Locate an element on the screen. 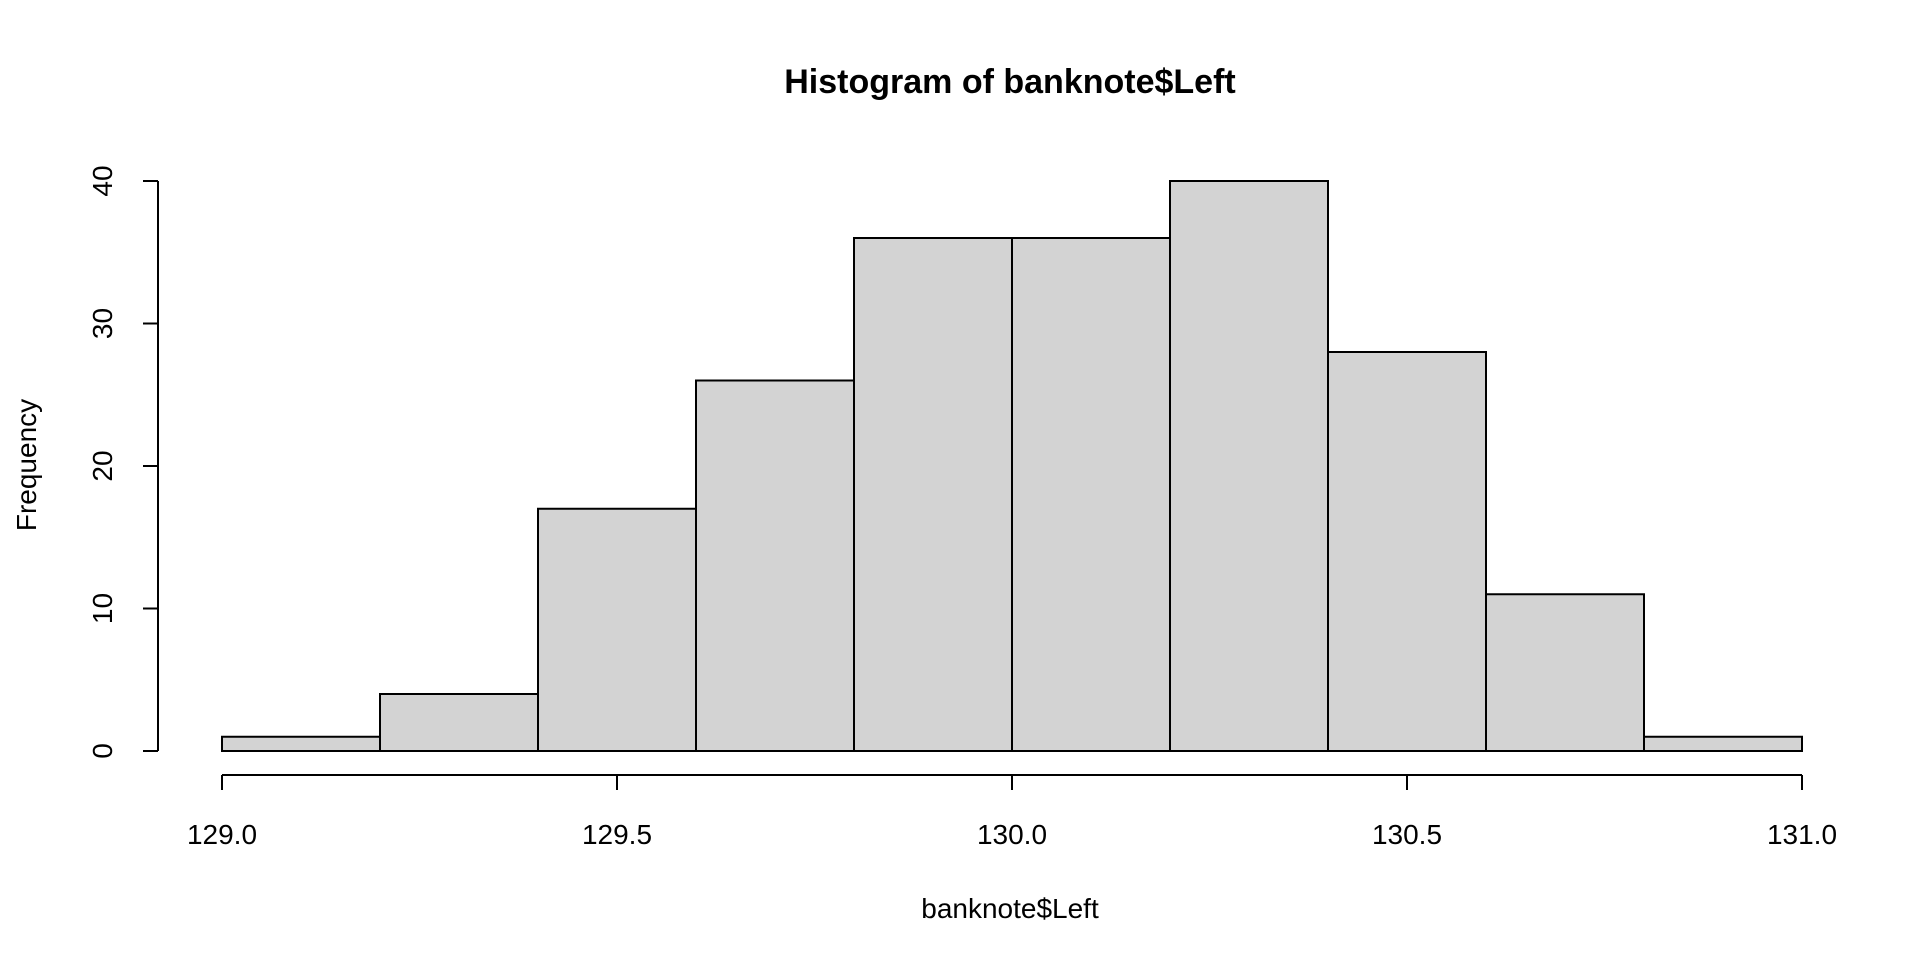 This screenshot has width=1920, height=960. x-tick-label: 129.0 is located at coordinates (222, 834).